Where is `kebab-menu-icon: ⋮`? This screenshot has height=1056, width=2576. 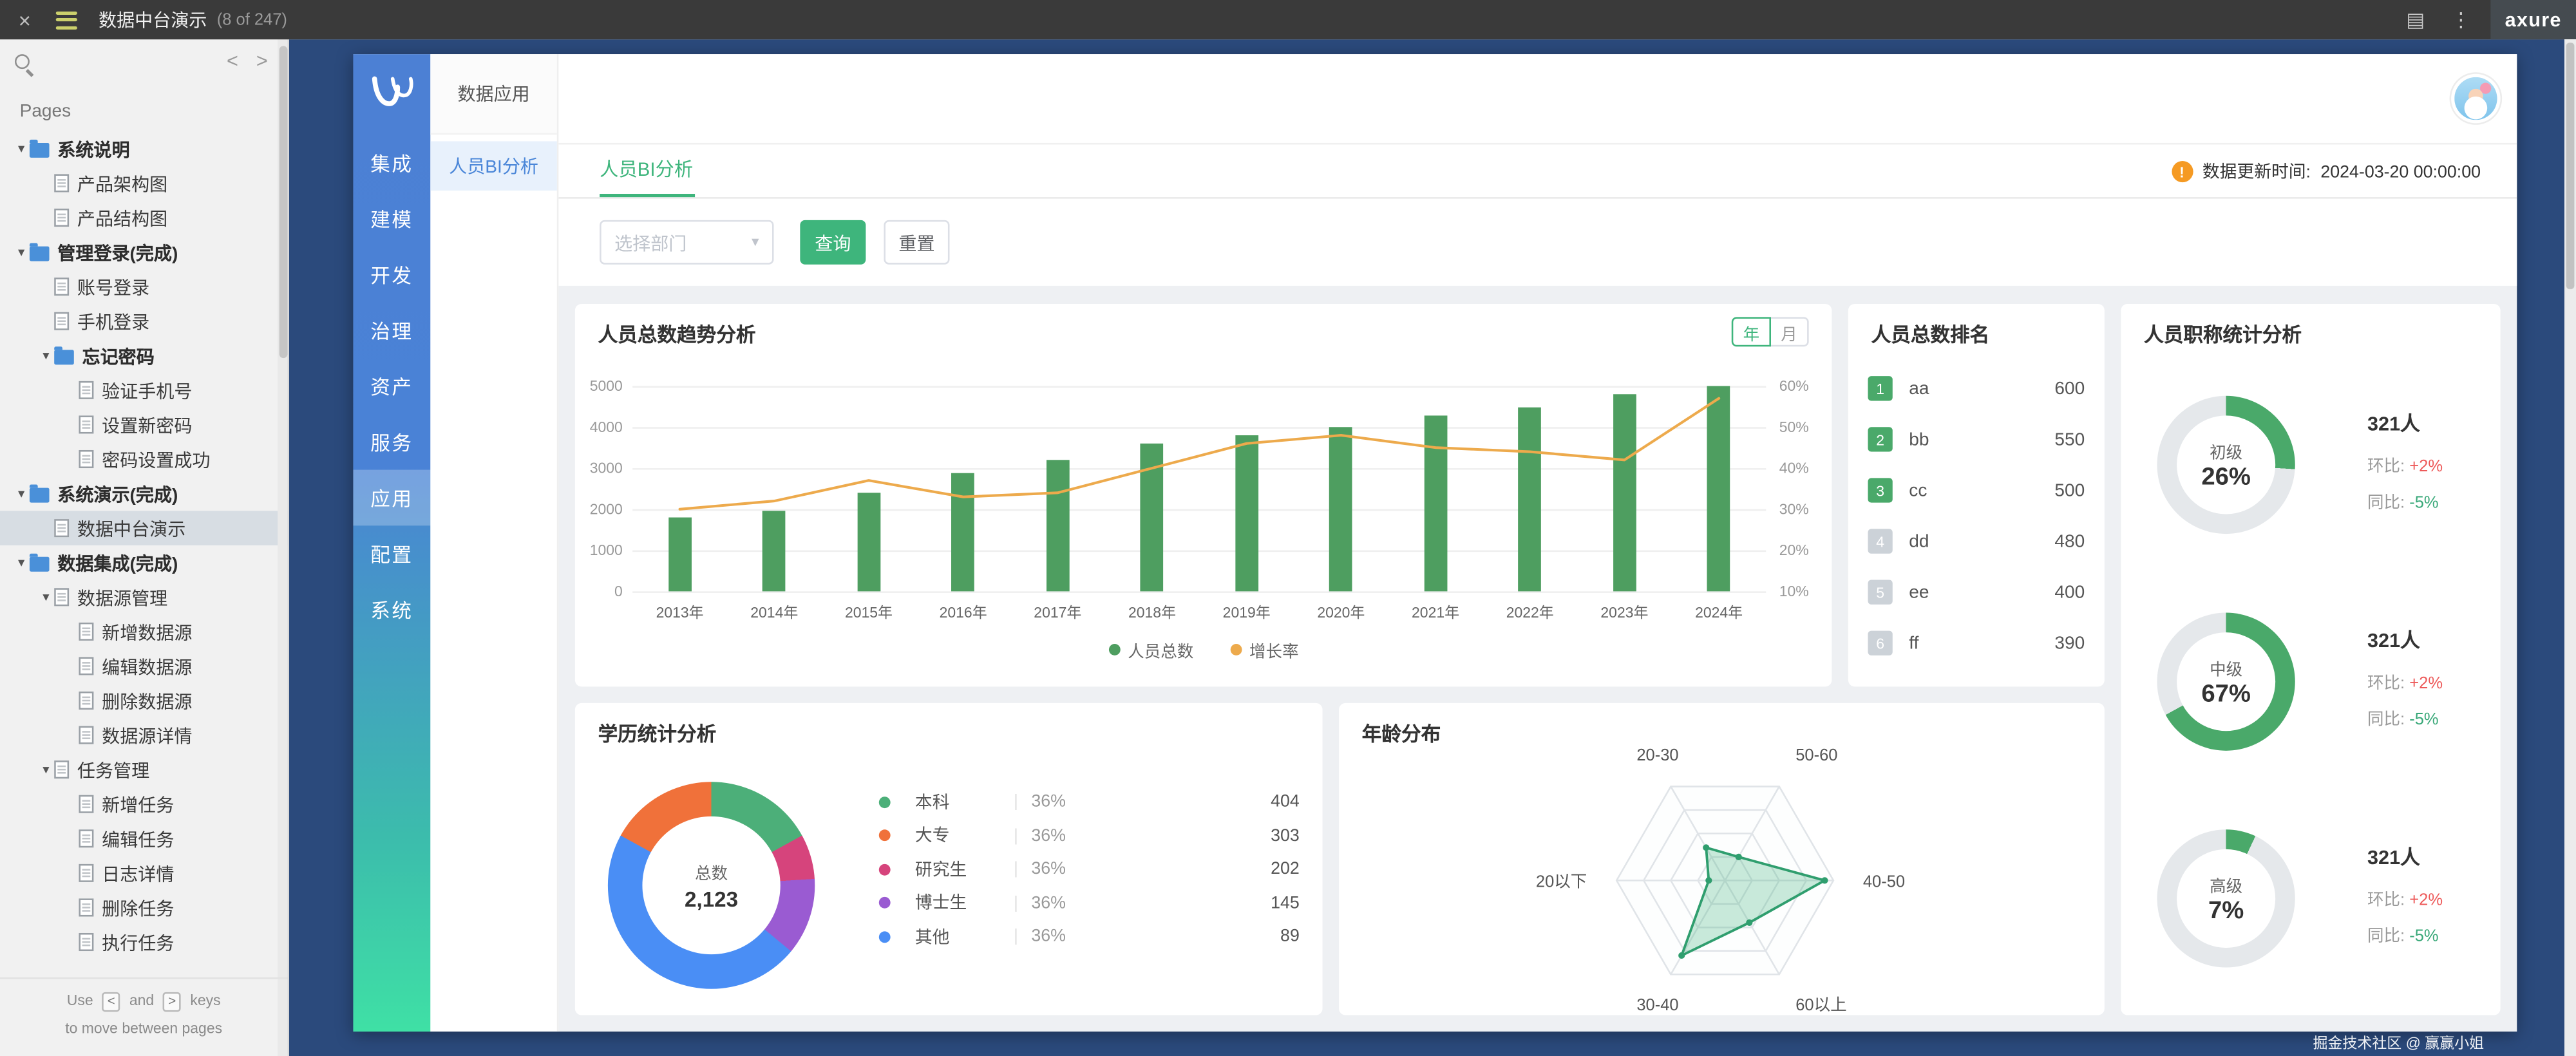
kebab-menu-icon: ⋮ is located at coordinates (2461, 20).